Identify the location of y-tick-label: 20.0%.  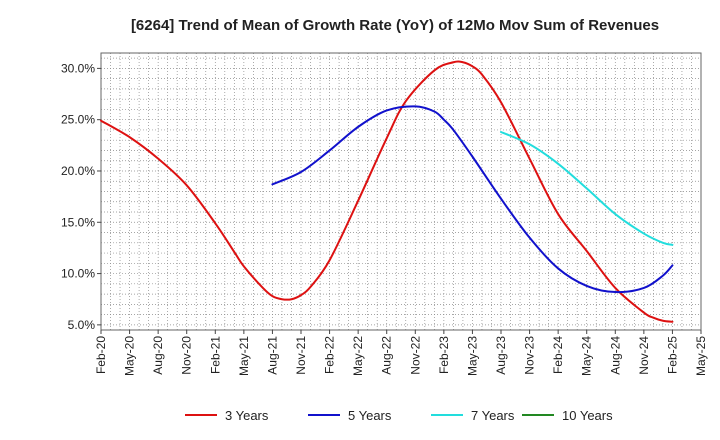
(78, 171).